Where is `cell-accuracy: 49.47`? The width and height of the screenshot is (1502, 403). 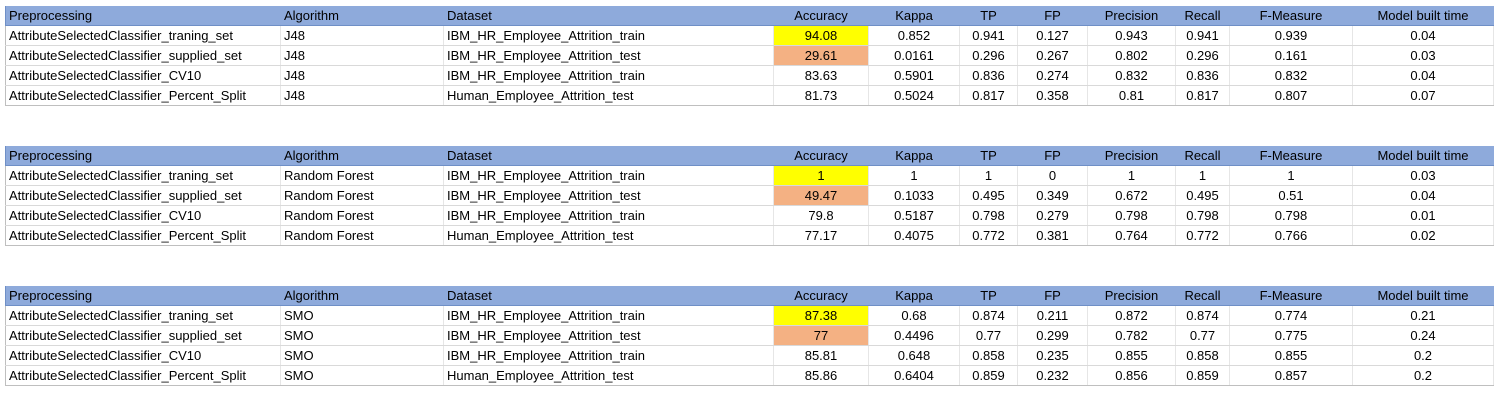 cell-accuracy: 49.47 is located at coordinates (821, 195).